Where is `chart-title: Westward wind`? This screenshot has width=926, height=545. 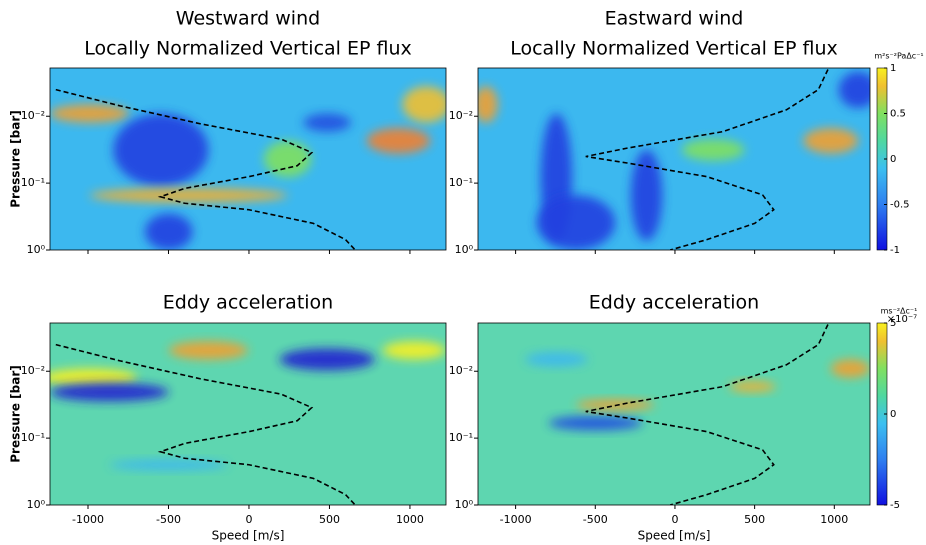
chart-title: Westward wind is located at coordinates (248, 19).